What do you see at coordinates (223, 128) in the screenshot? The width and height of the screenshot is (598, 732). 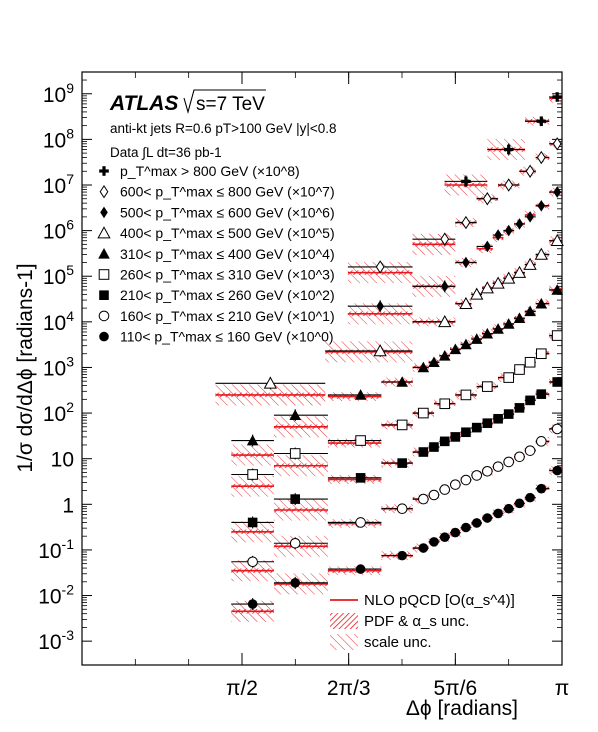 I see `jet-info: anti-kt jets R=0.6 pT>100 GeV |y|<0.8` at bounding box center [223, 128].